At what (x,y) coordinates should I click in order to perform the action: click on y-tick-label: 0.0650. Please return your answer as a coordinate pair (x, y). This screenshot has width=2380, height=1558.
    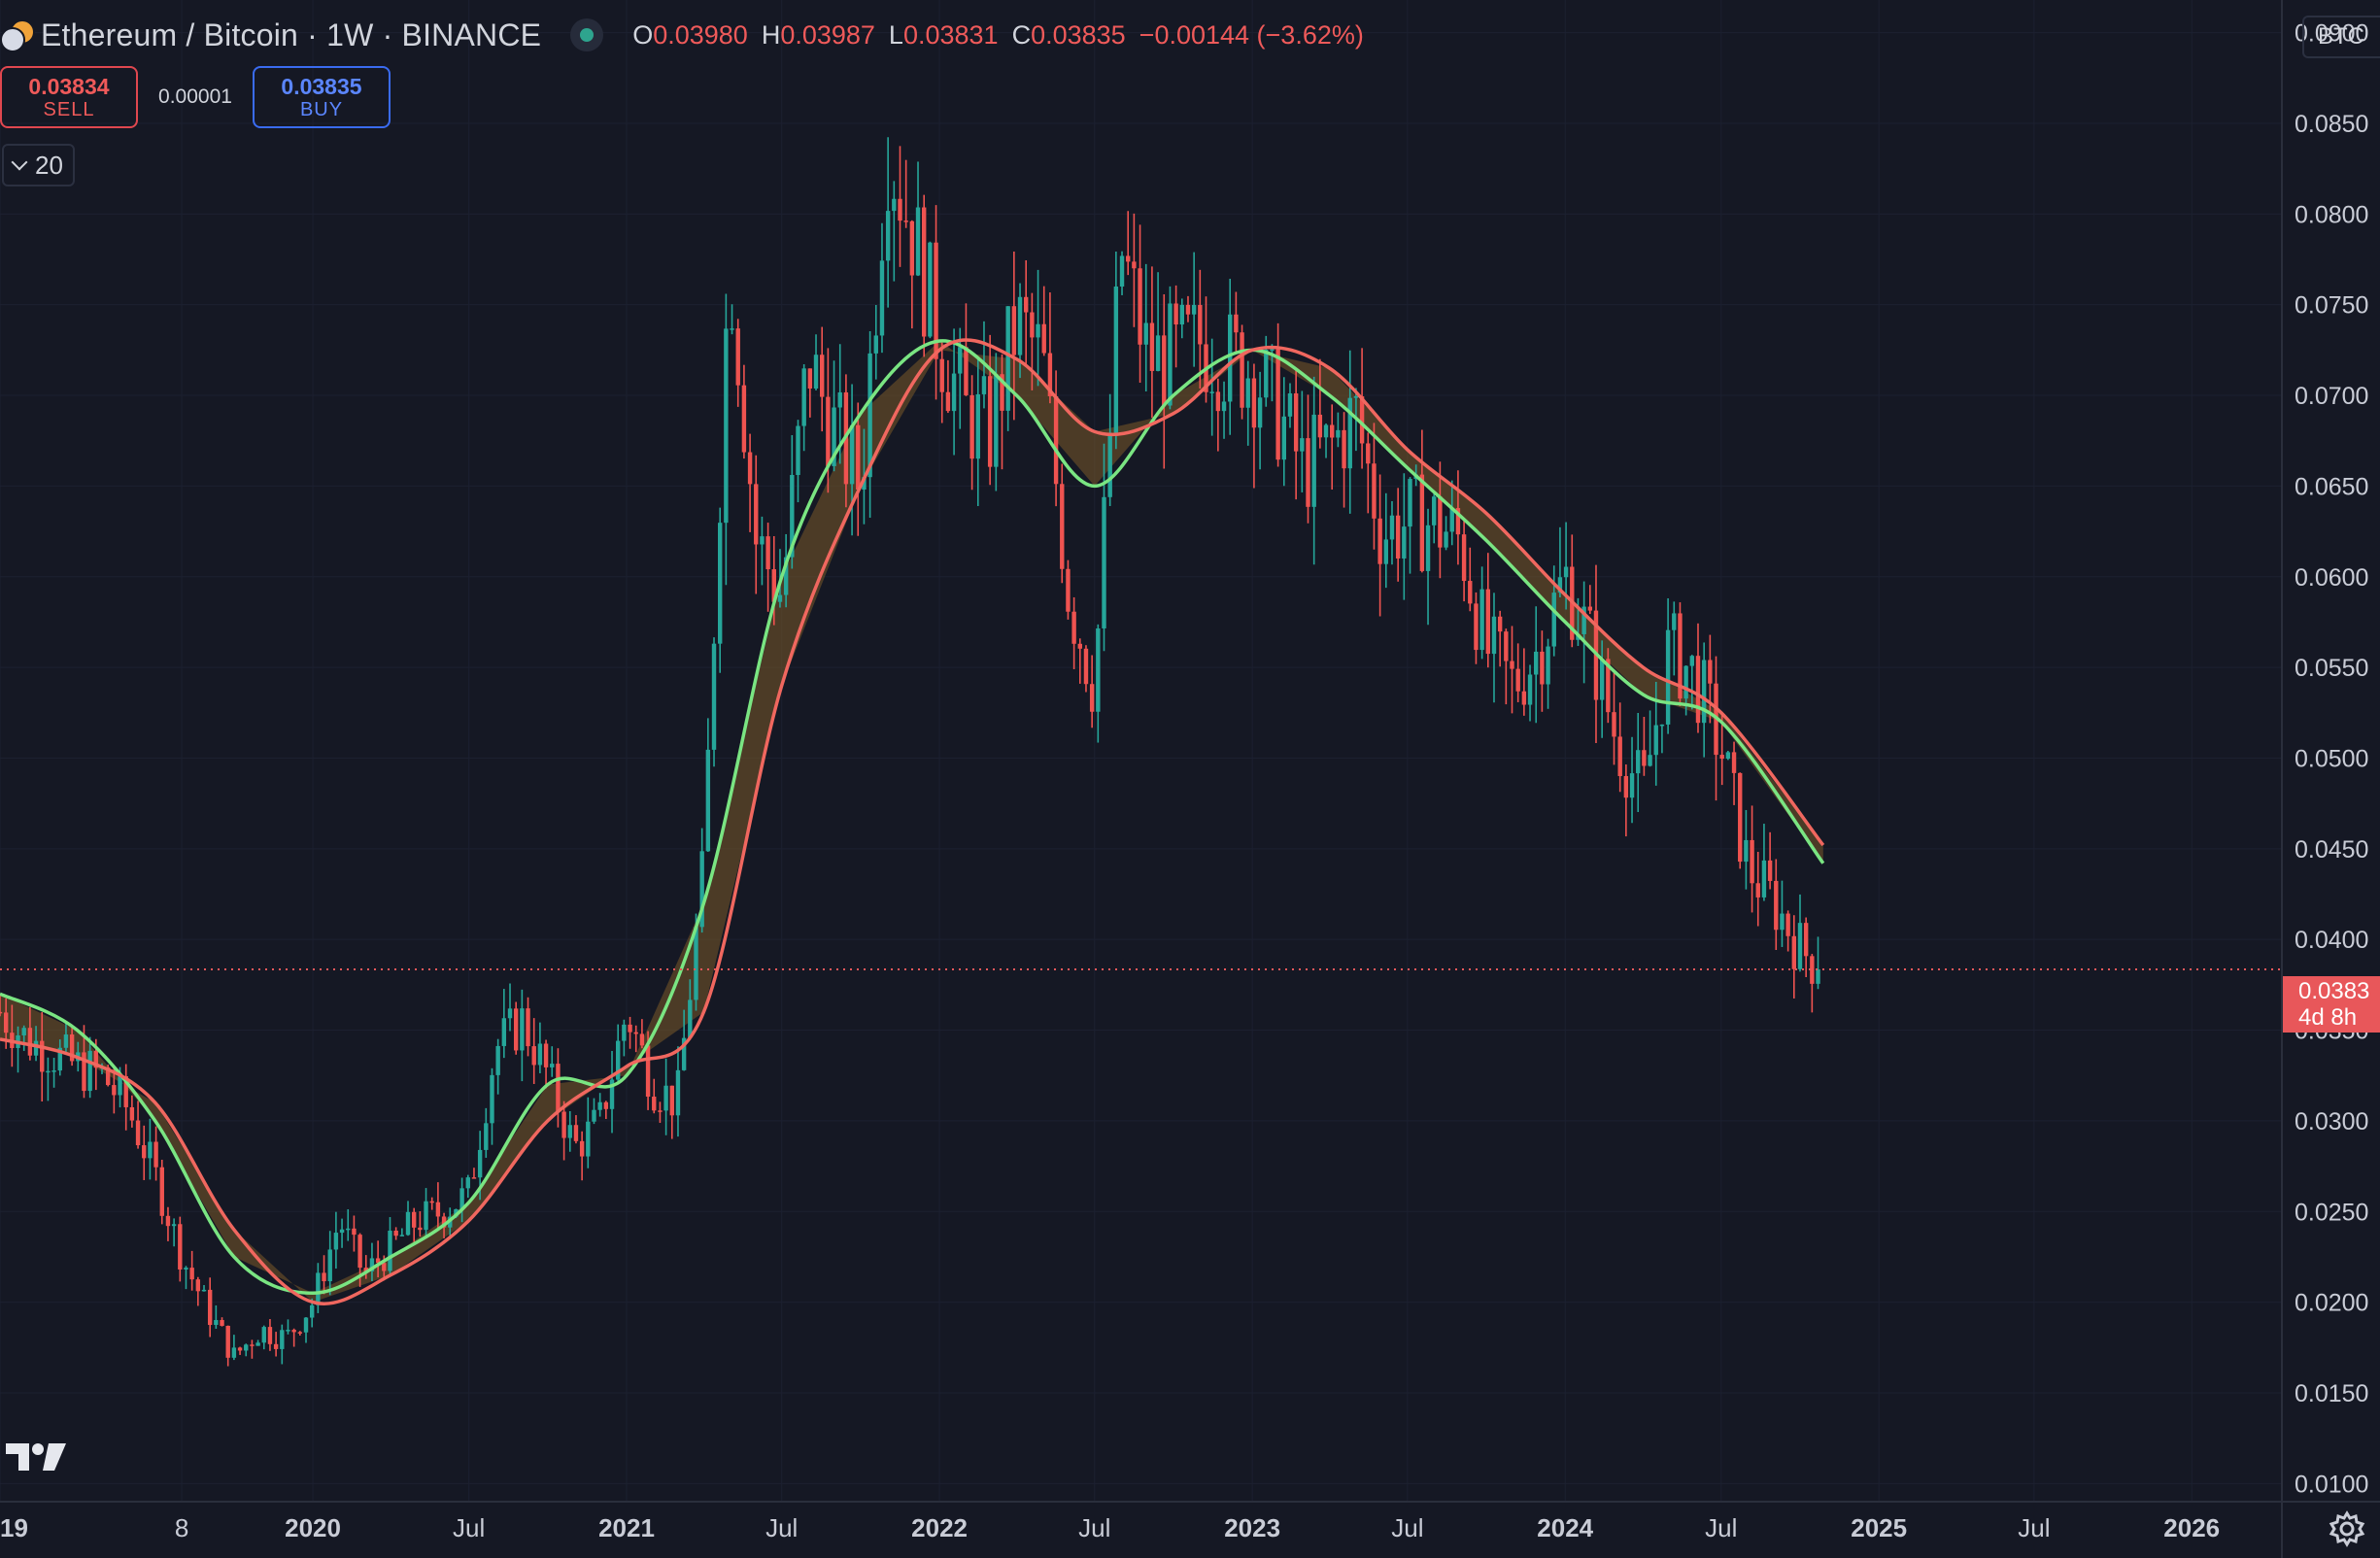
    Looking at the image, I should click on (2331, 486).